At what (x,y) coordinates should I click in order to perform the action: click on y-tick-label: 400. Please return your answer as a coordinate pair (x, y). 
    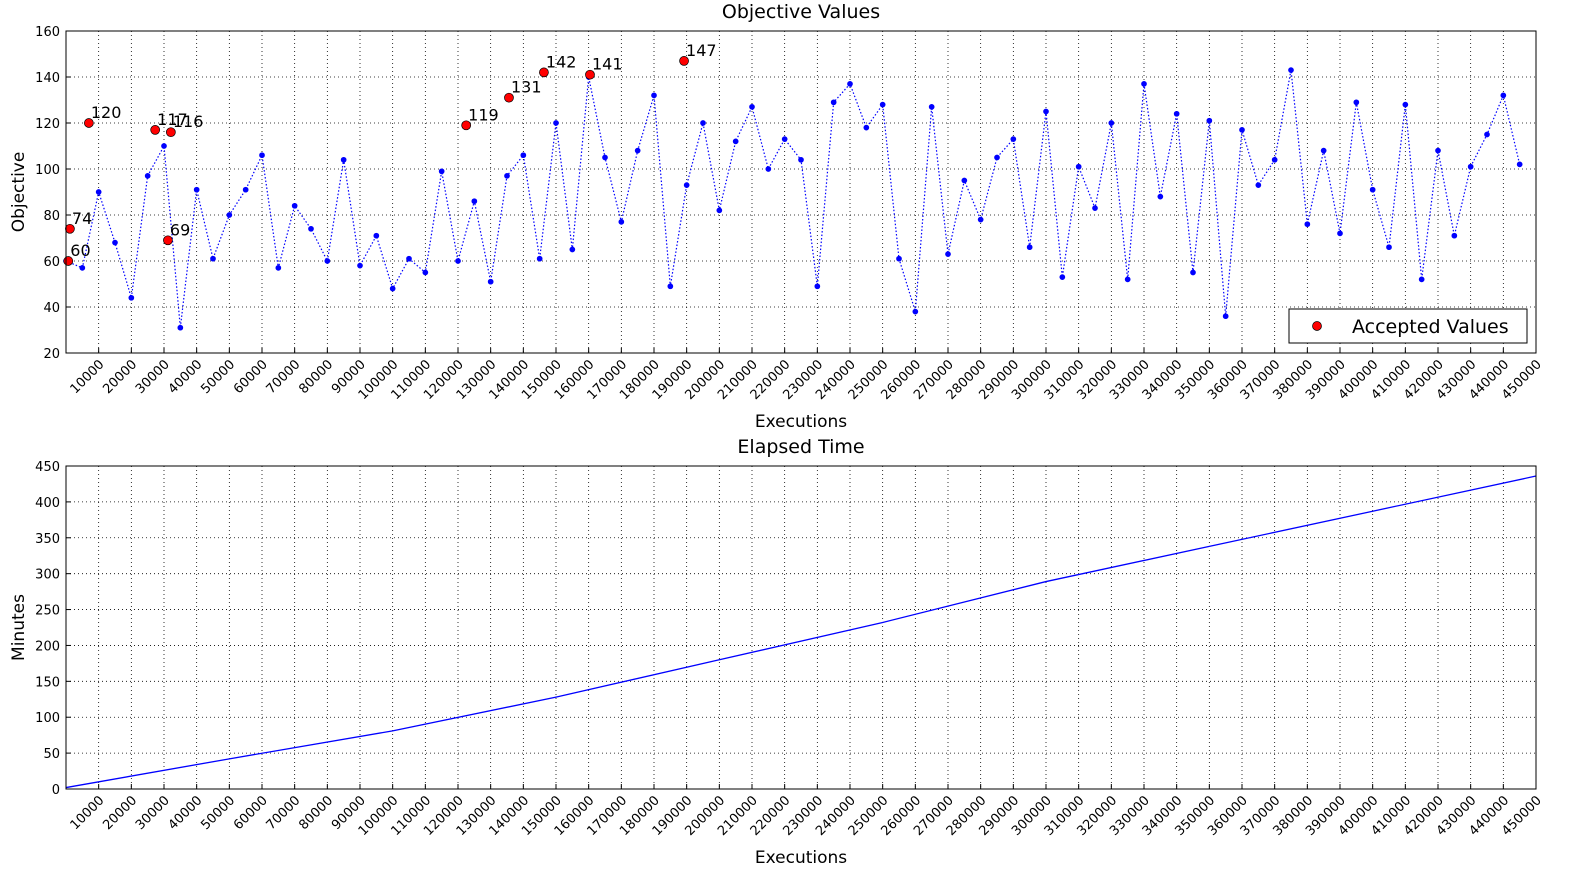
    Looking at the image, I should click on (47, 503).